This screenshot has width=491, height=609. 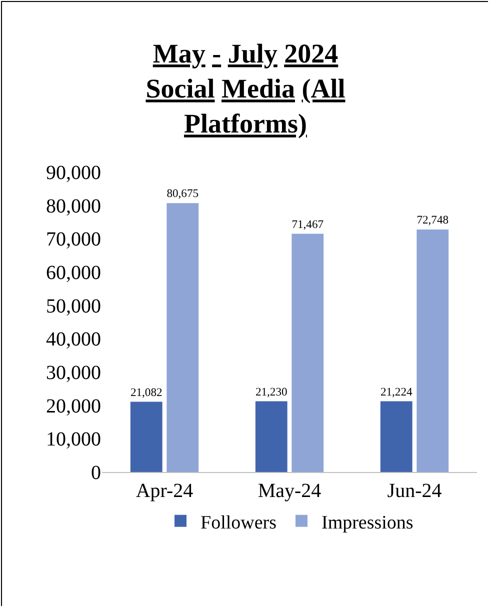 What do you see at coordinates (368, 523) in the screenshot?
I see `legend-label: Impressions` at bounding box center [368, 523].